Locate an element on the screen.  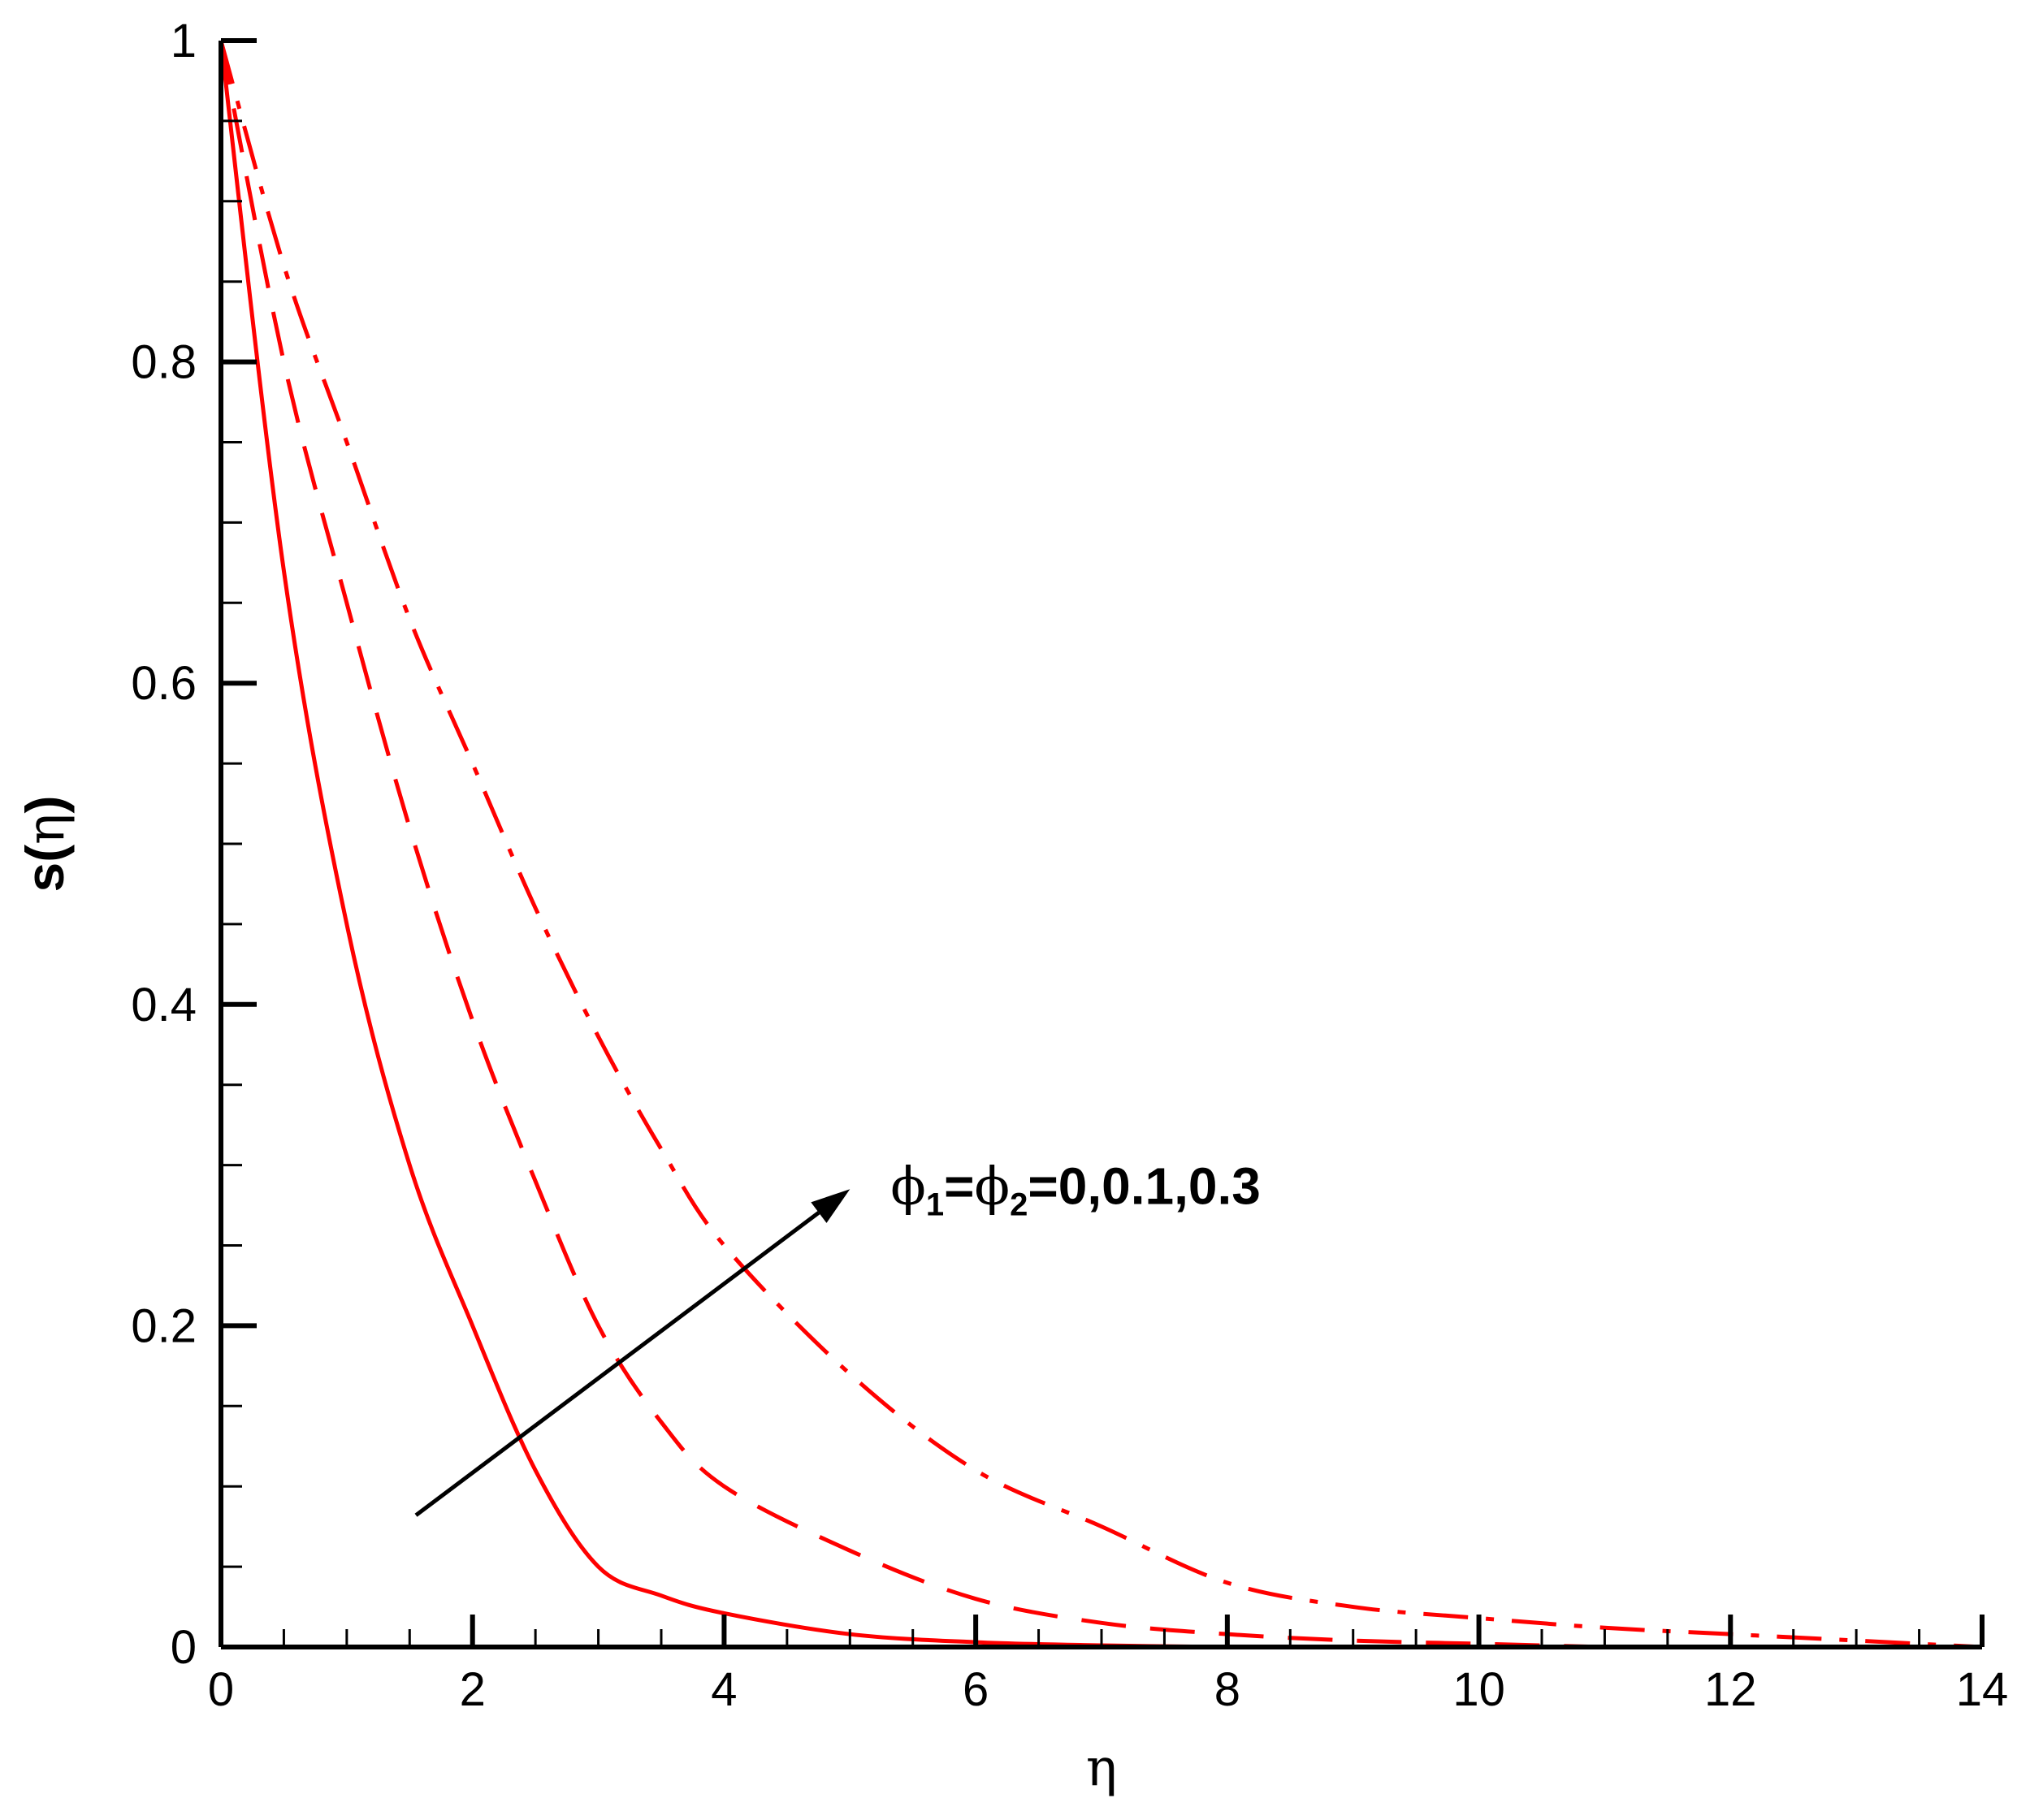
arrow-head is located at coordinates (831, 1206).